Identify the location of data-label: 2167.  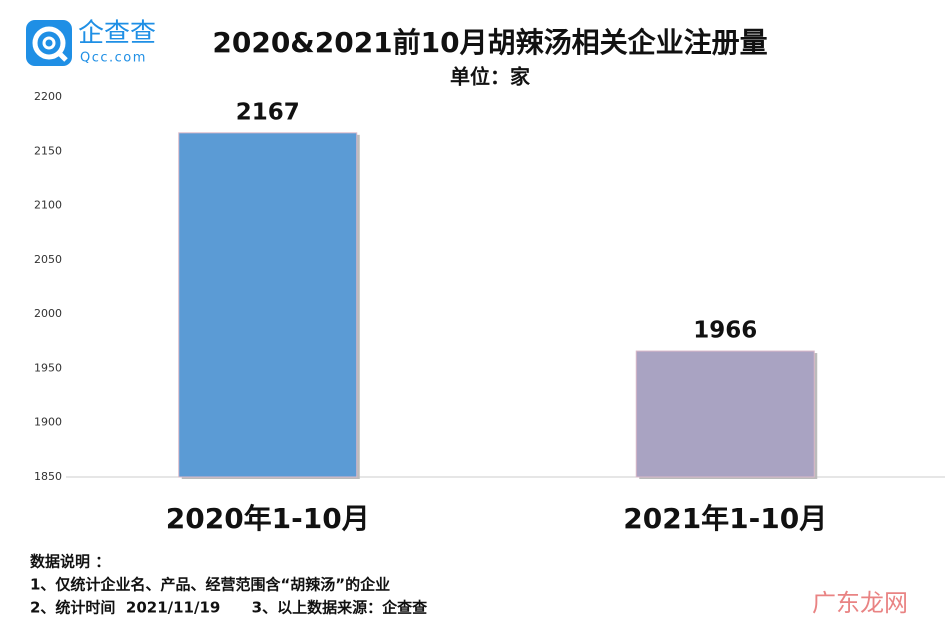
(268, 112).